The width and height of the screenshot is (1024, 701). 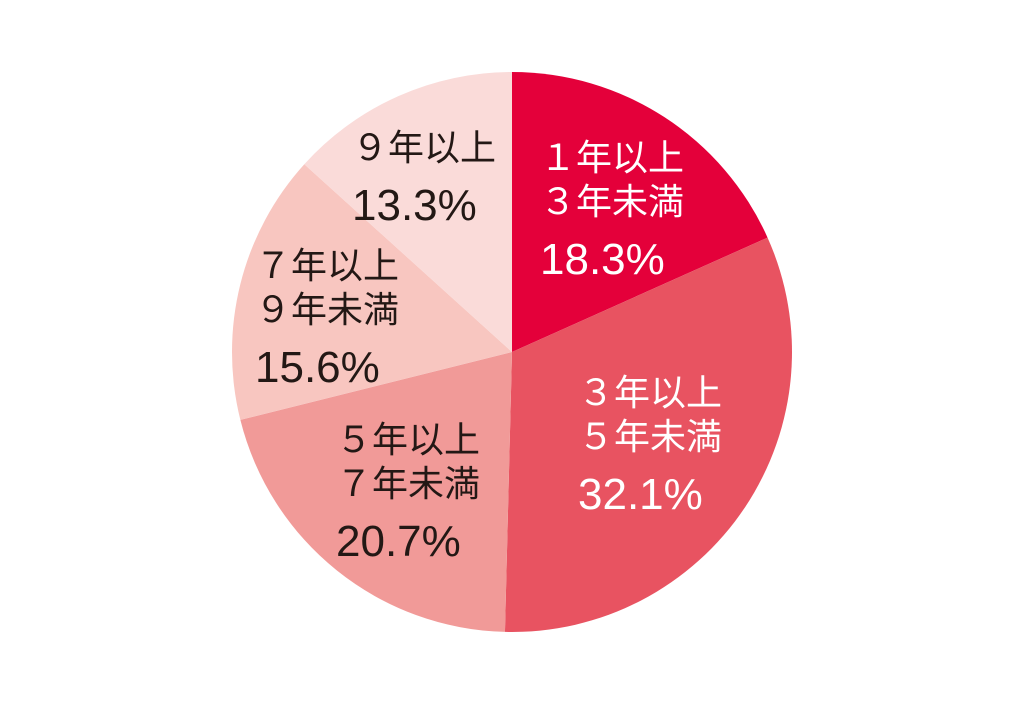 I want to click on slice-category-label: ９年未満, so click(x=327, y=310).